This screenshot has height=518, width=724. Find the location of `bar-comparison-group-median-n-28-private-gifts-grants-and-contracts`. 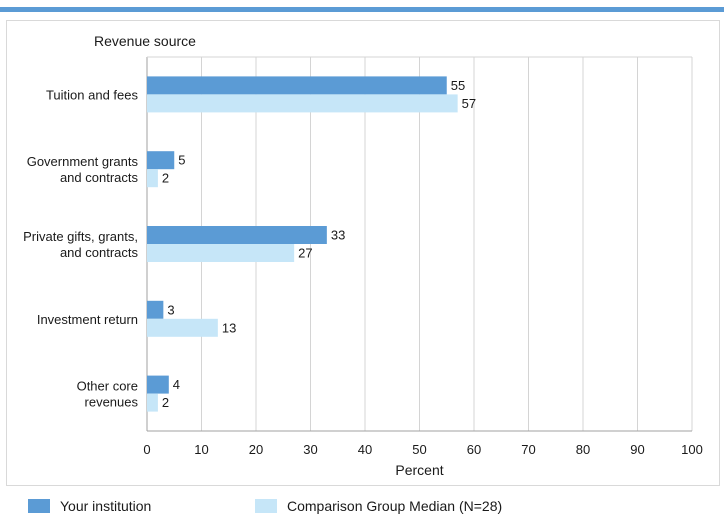

bar-comparison-group-median-n-28-private-gifts-grants-and-contracts is located at coordinates (221, 253).